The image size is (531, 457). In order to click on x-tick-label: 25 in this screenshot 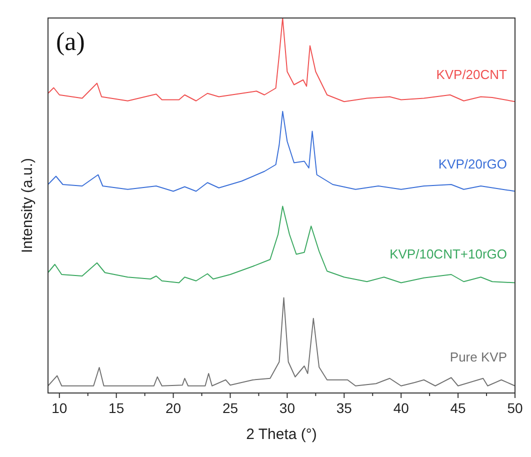, I will do `click(230, 408)`.